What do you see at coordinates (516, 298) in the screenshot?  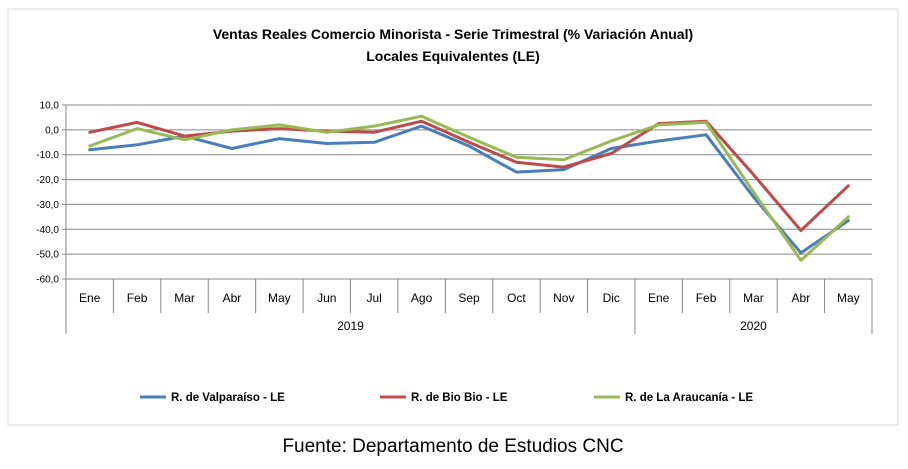 I see `x-tick-label: Oct` at bounding box center [516, 298].